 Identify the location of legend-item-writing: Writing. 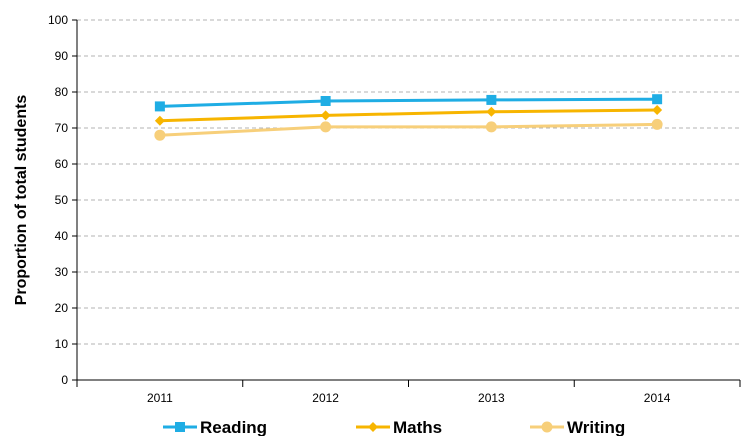
(577, 427).